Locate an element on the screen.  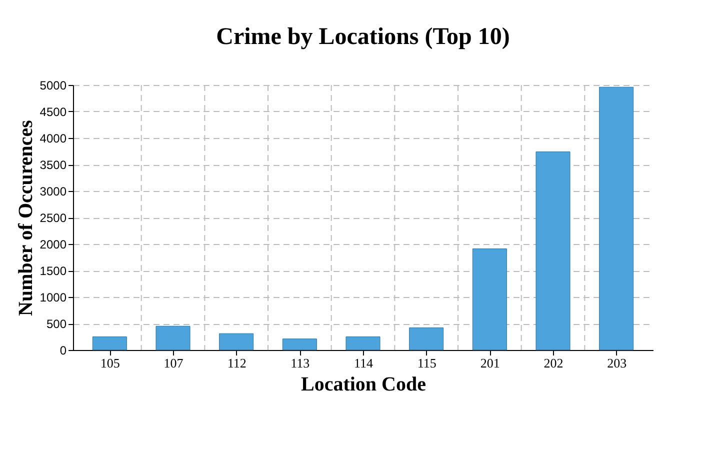
y-tick-label: 500 is located at coordinates (56, 324).